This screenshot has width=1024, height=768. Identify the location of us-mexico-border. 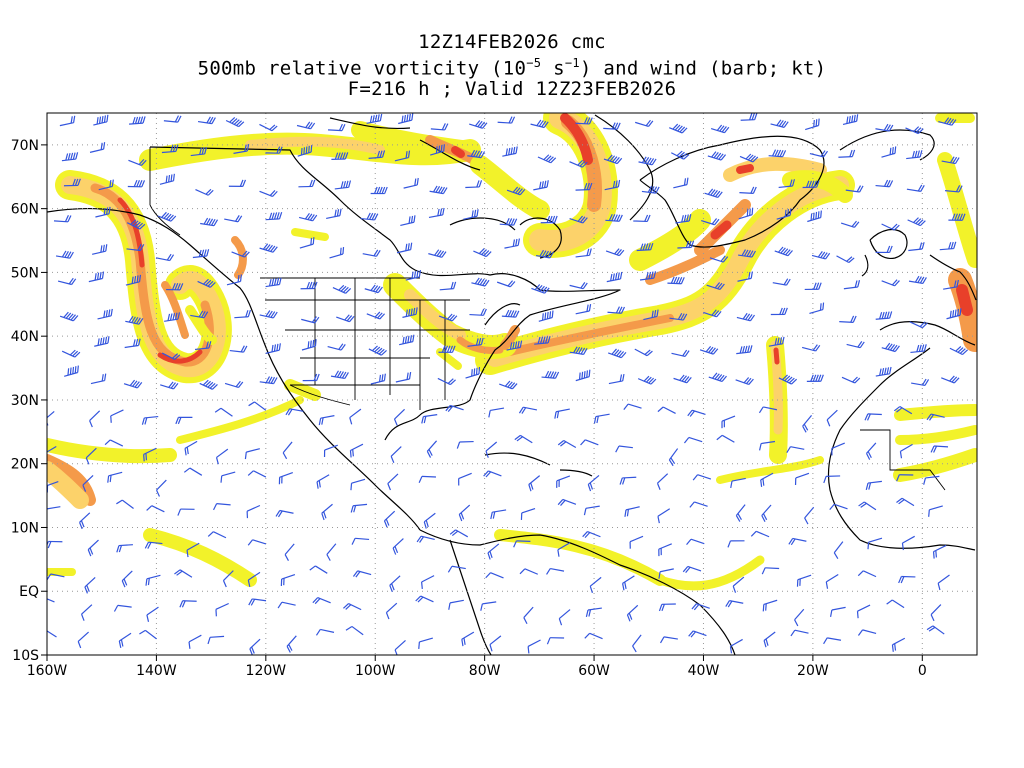
(320, 395).